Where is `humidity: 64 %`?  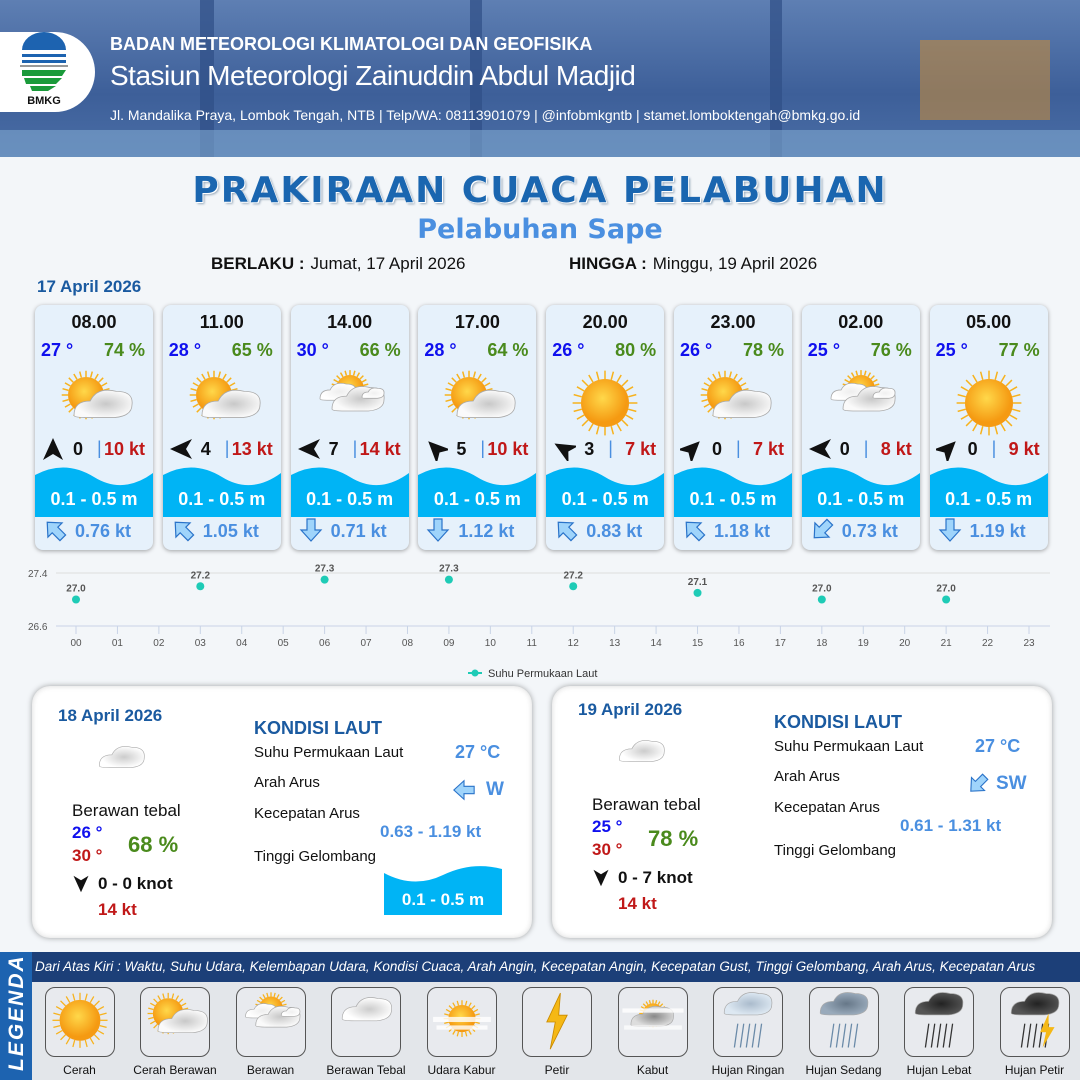 humidity: 64 % is located at coordinates (508, 350).